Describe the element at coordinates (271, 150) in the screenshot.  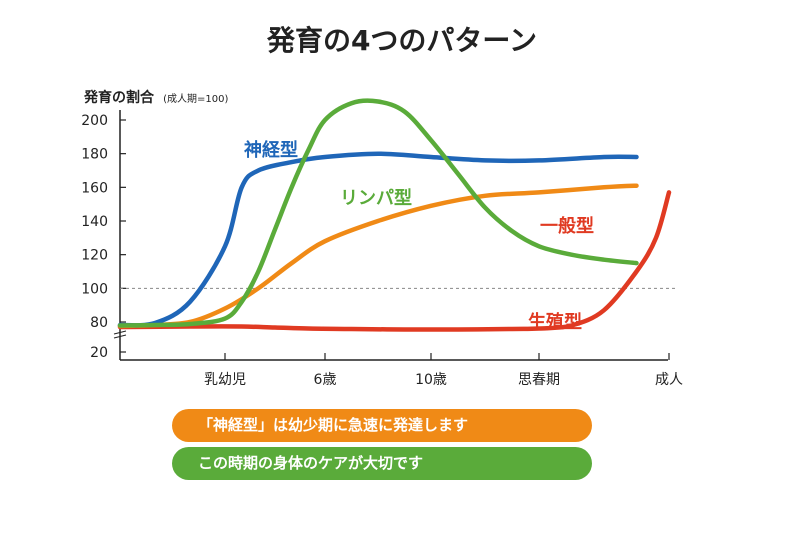
I see `series-label-neural: 神経型` at that location.